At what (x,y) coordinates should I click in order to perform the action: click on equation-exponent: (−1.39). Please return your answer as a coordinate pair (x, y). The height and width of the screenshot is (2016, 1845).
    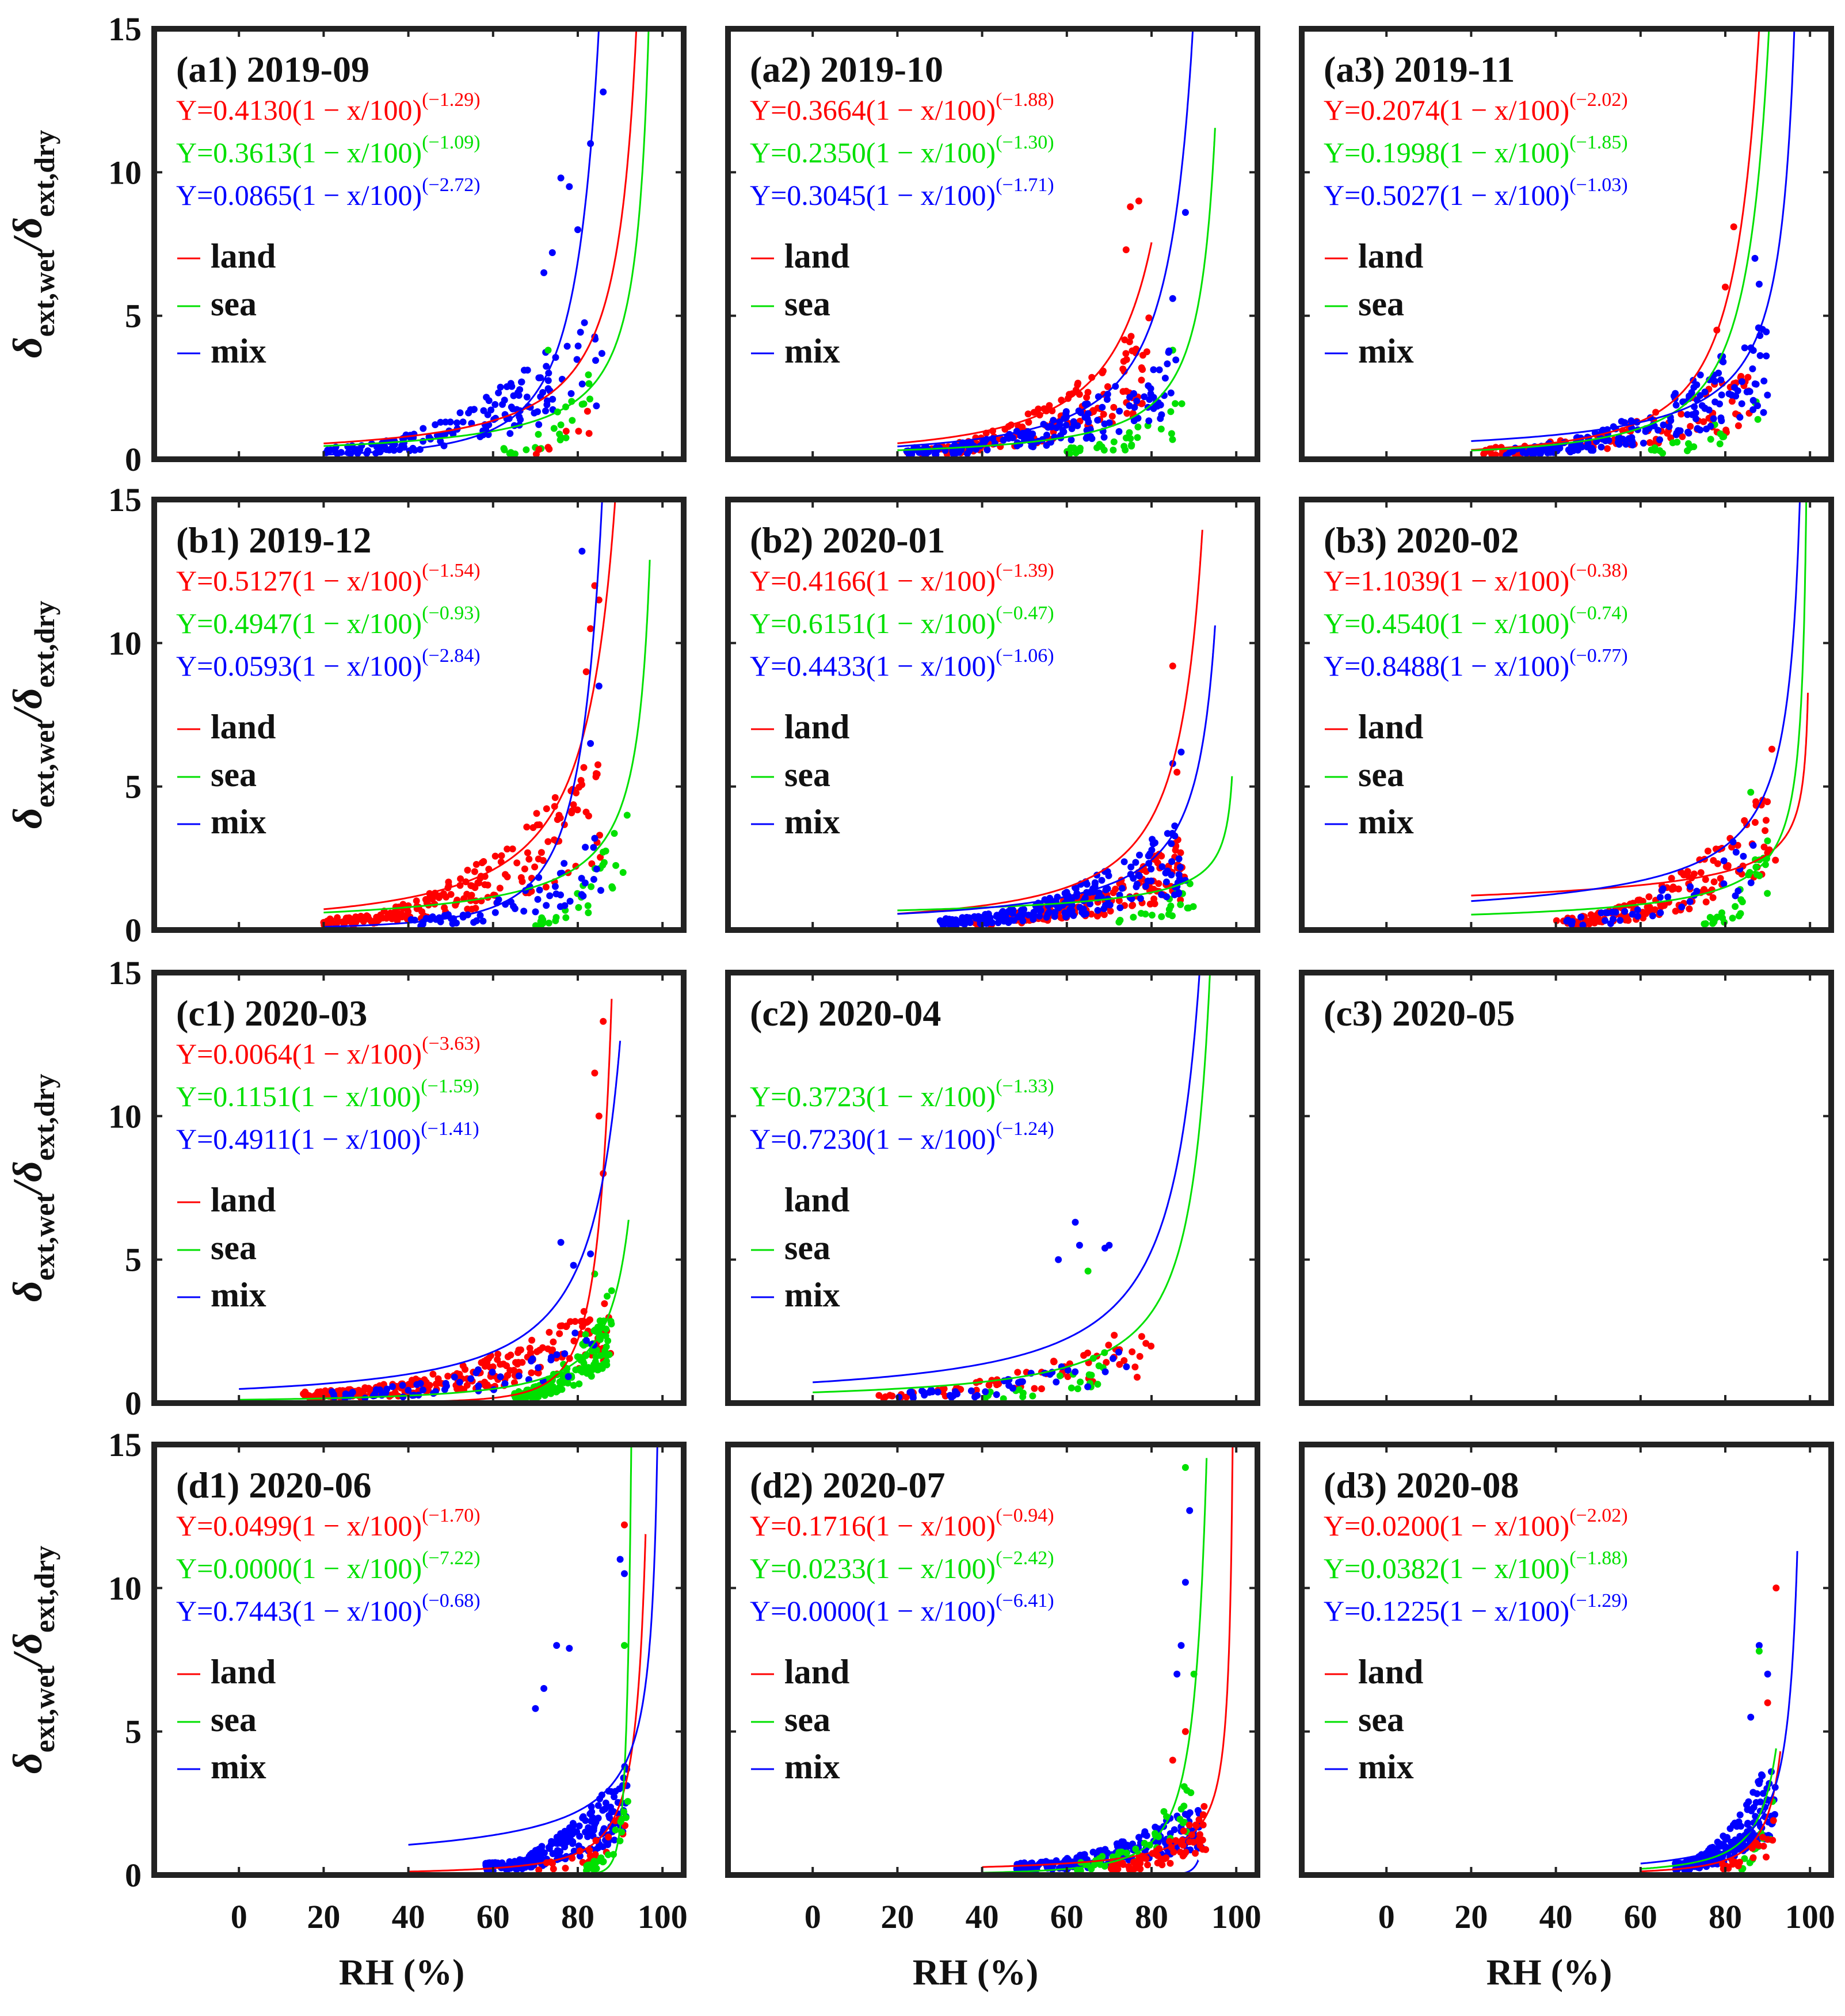
    Looking at the image, I should click on (1025, 570).